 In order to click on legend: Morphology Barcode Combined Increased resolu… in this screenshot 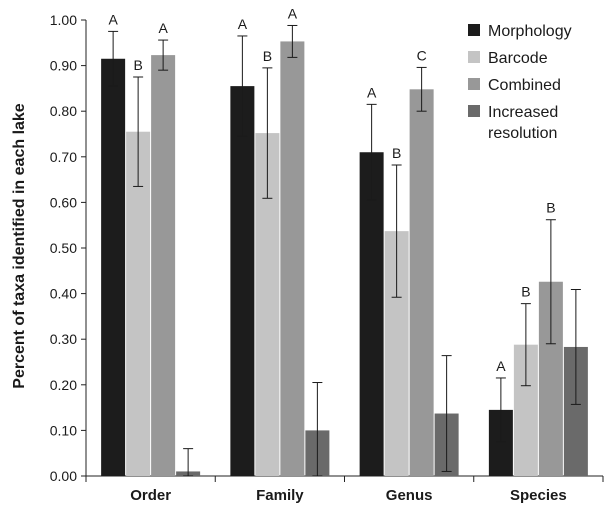, I will do `click(520, 82)`.